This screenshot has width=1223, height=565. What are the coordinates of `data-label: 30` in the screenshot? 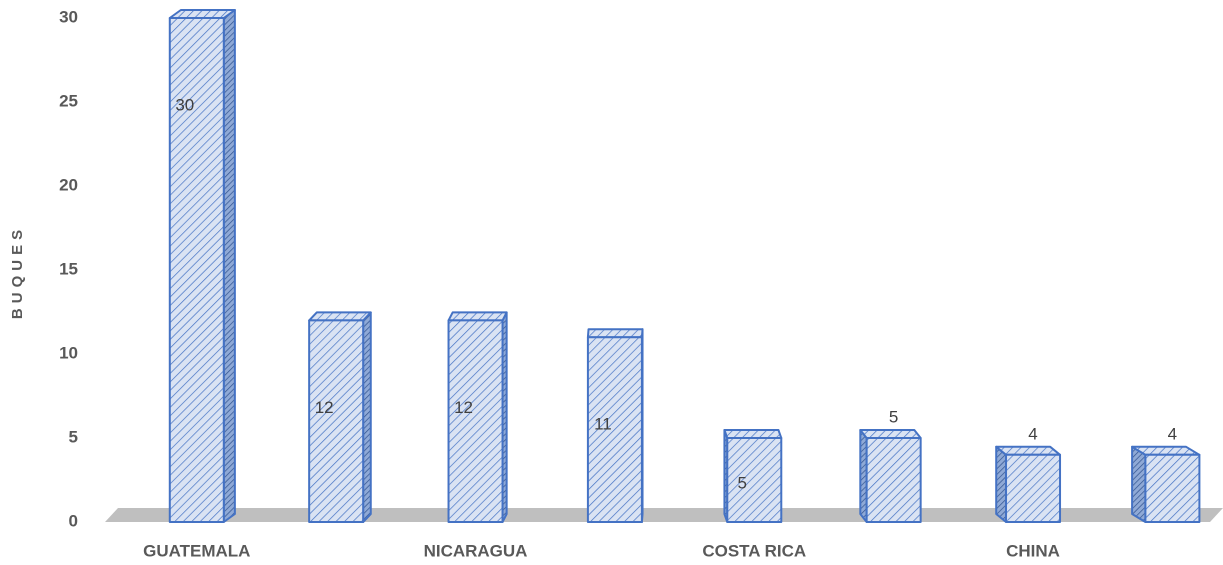 It's located at (184, 104).